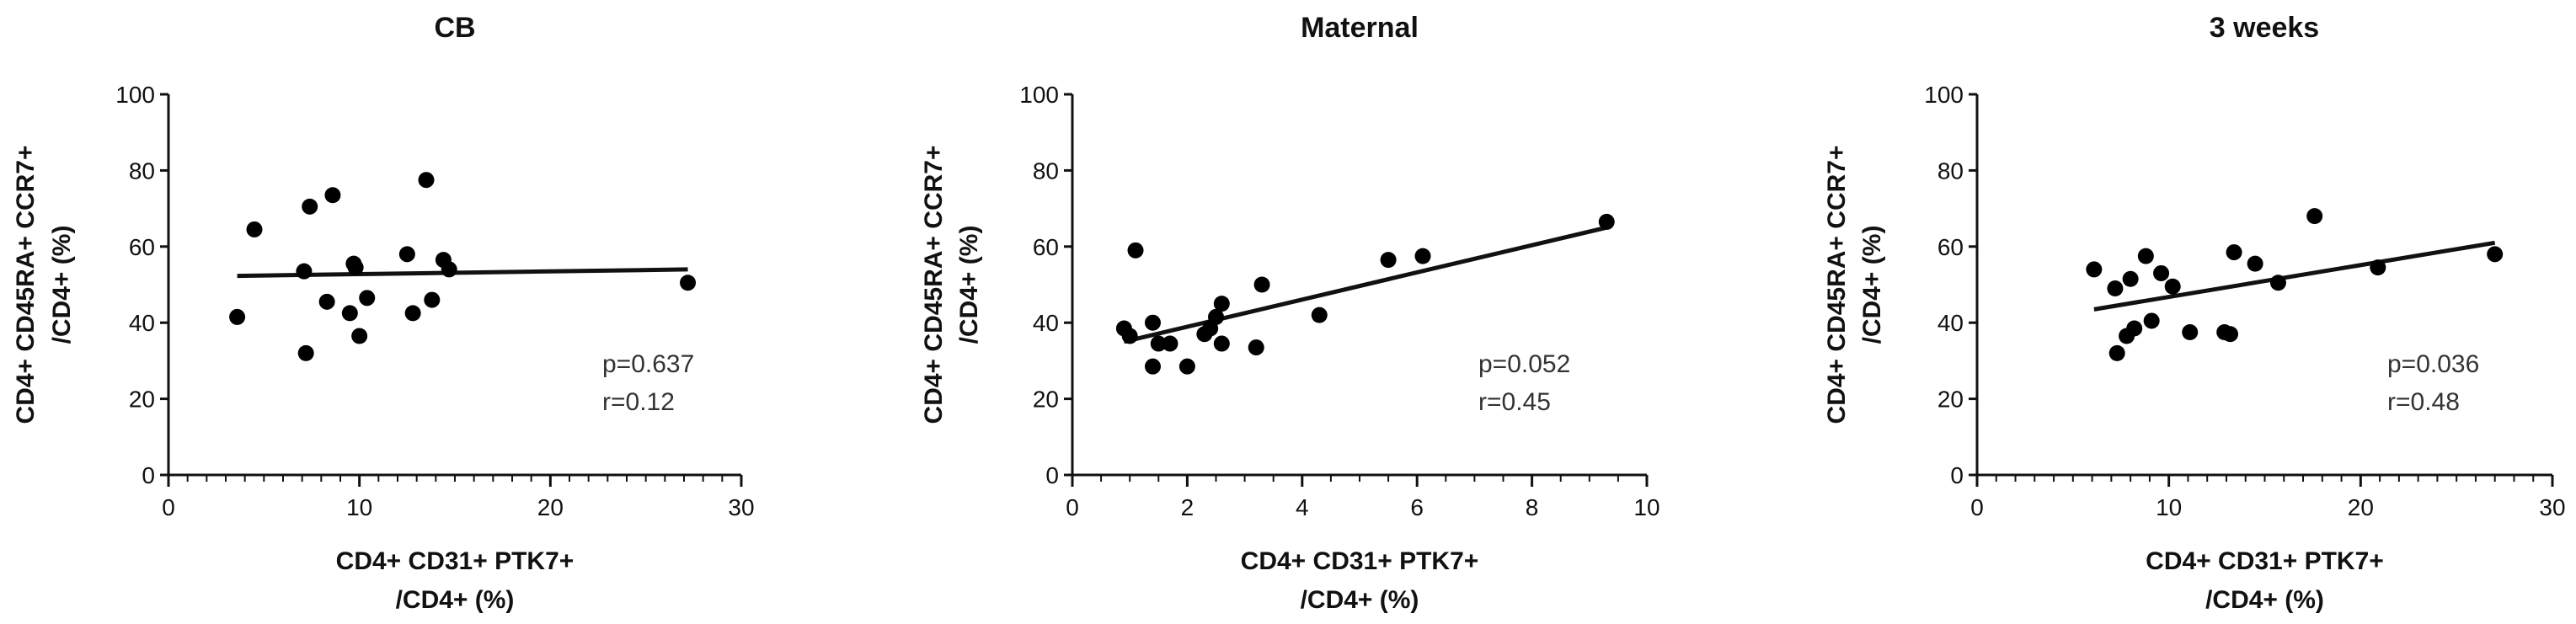  I want to click on chart-title: Maternal, so click(1360, 28).